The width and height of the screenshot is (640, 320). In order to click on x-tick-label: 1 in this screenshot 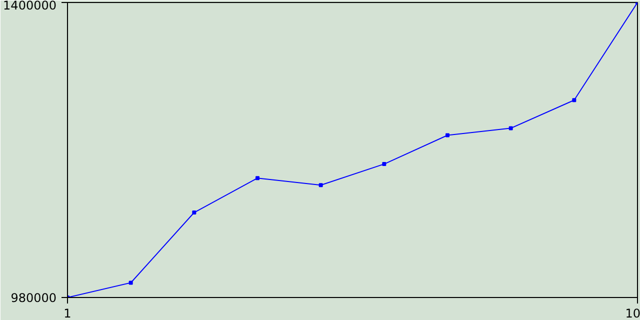, I will do `click(68, 313)`.